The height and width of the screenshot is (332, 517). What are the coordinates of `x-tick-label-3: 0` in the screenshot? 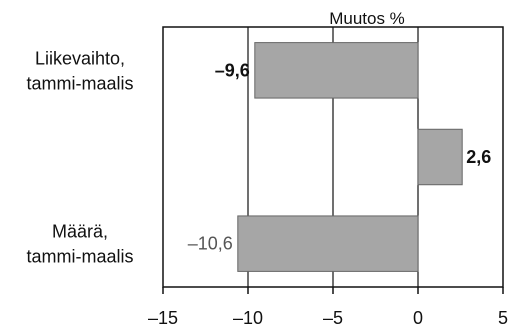 It's located at (418, 318).